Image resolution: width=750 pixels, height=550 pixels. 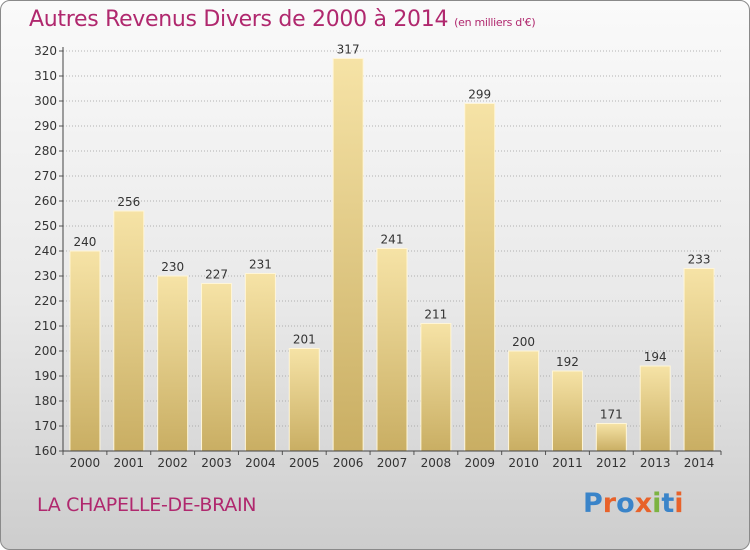 I want to click on value-label-2011: 192, so click(x=567, y=362).